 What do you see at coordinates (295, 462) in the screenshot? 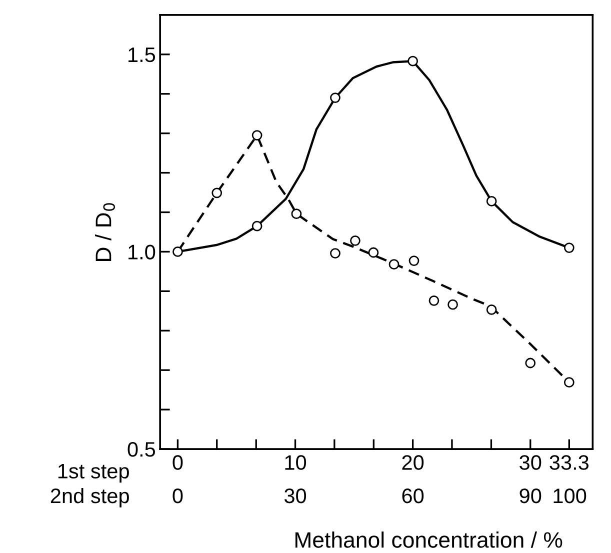
I see `x-tick-label: 10` at bounding box center [295, 462].